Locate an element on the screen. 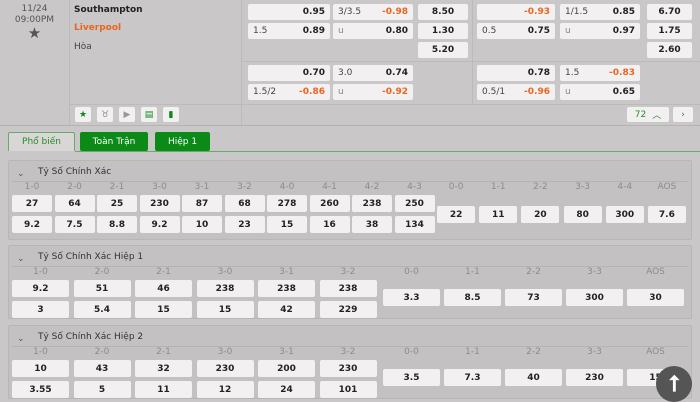 The width and height of the screenshot is (700, 402). score-odds: 42 is located at coordinates (286, 309).